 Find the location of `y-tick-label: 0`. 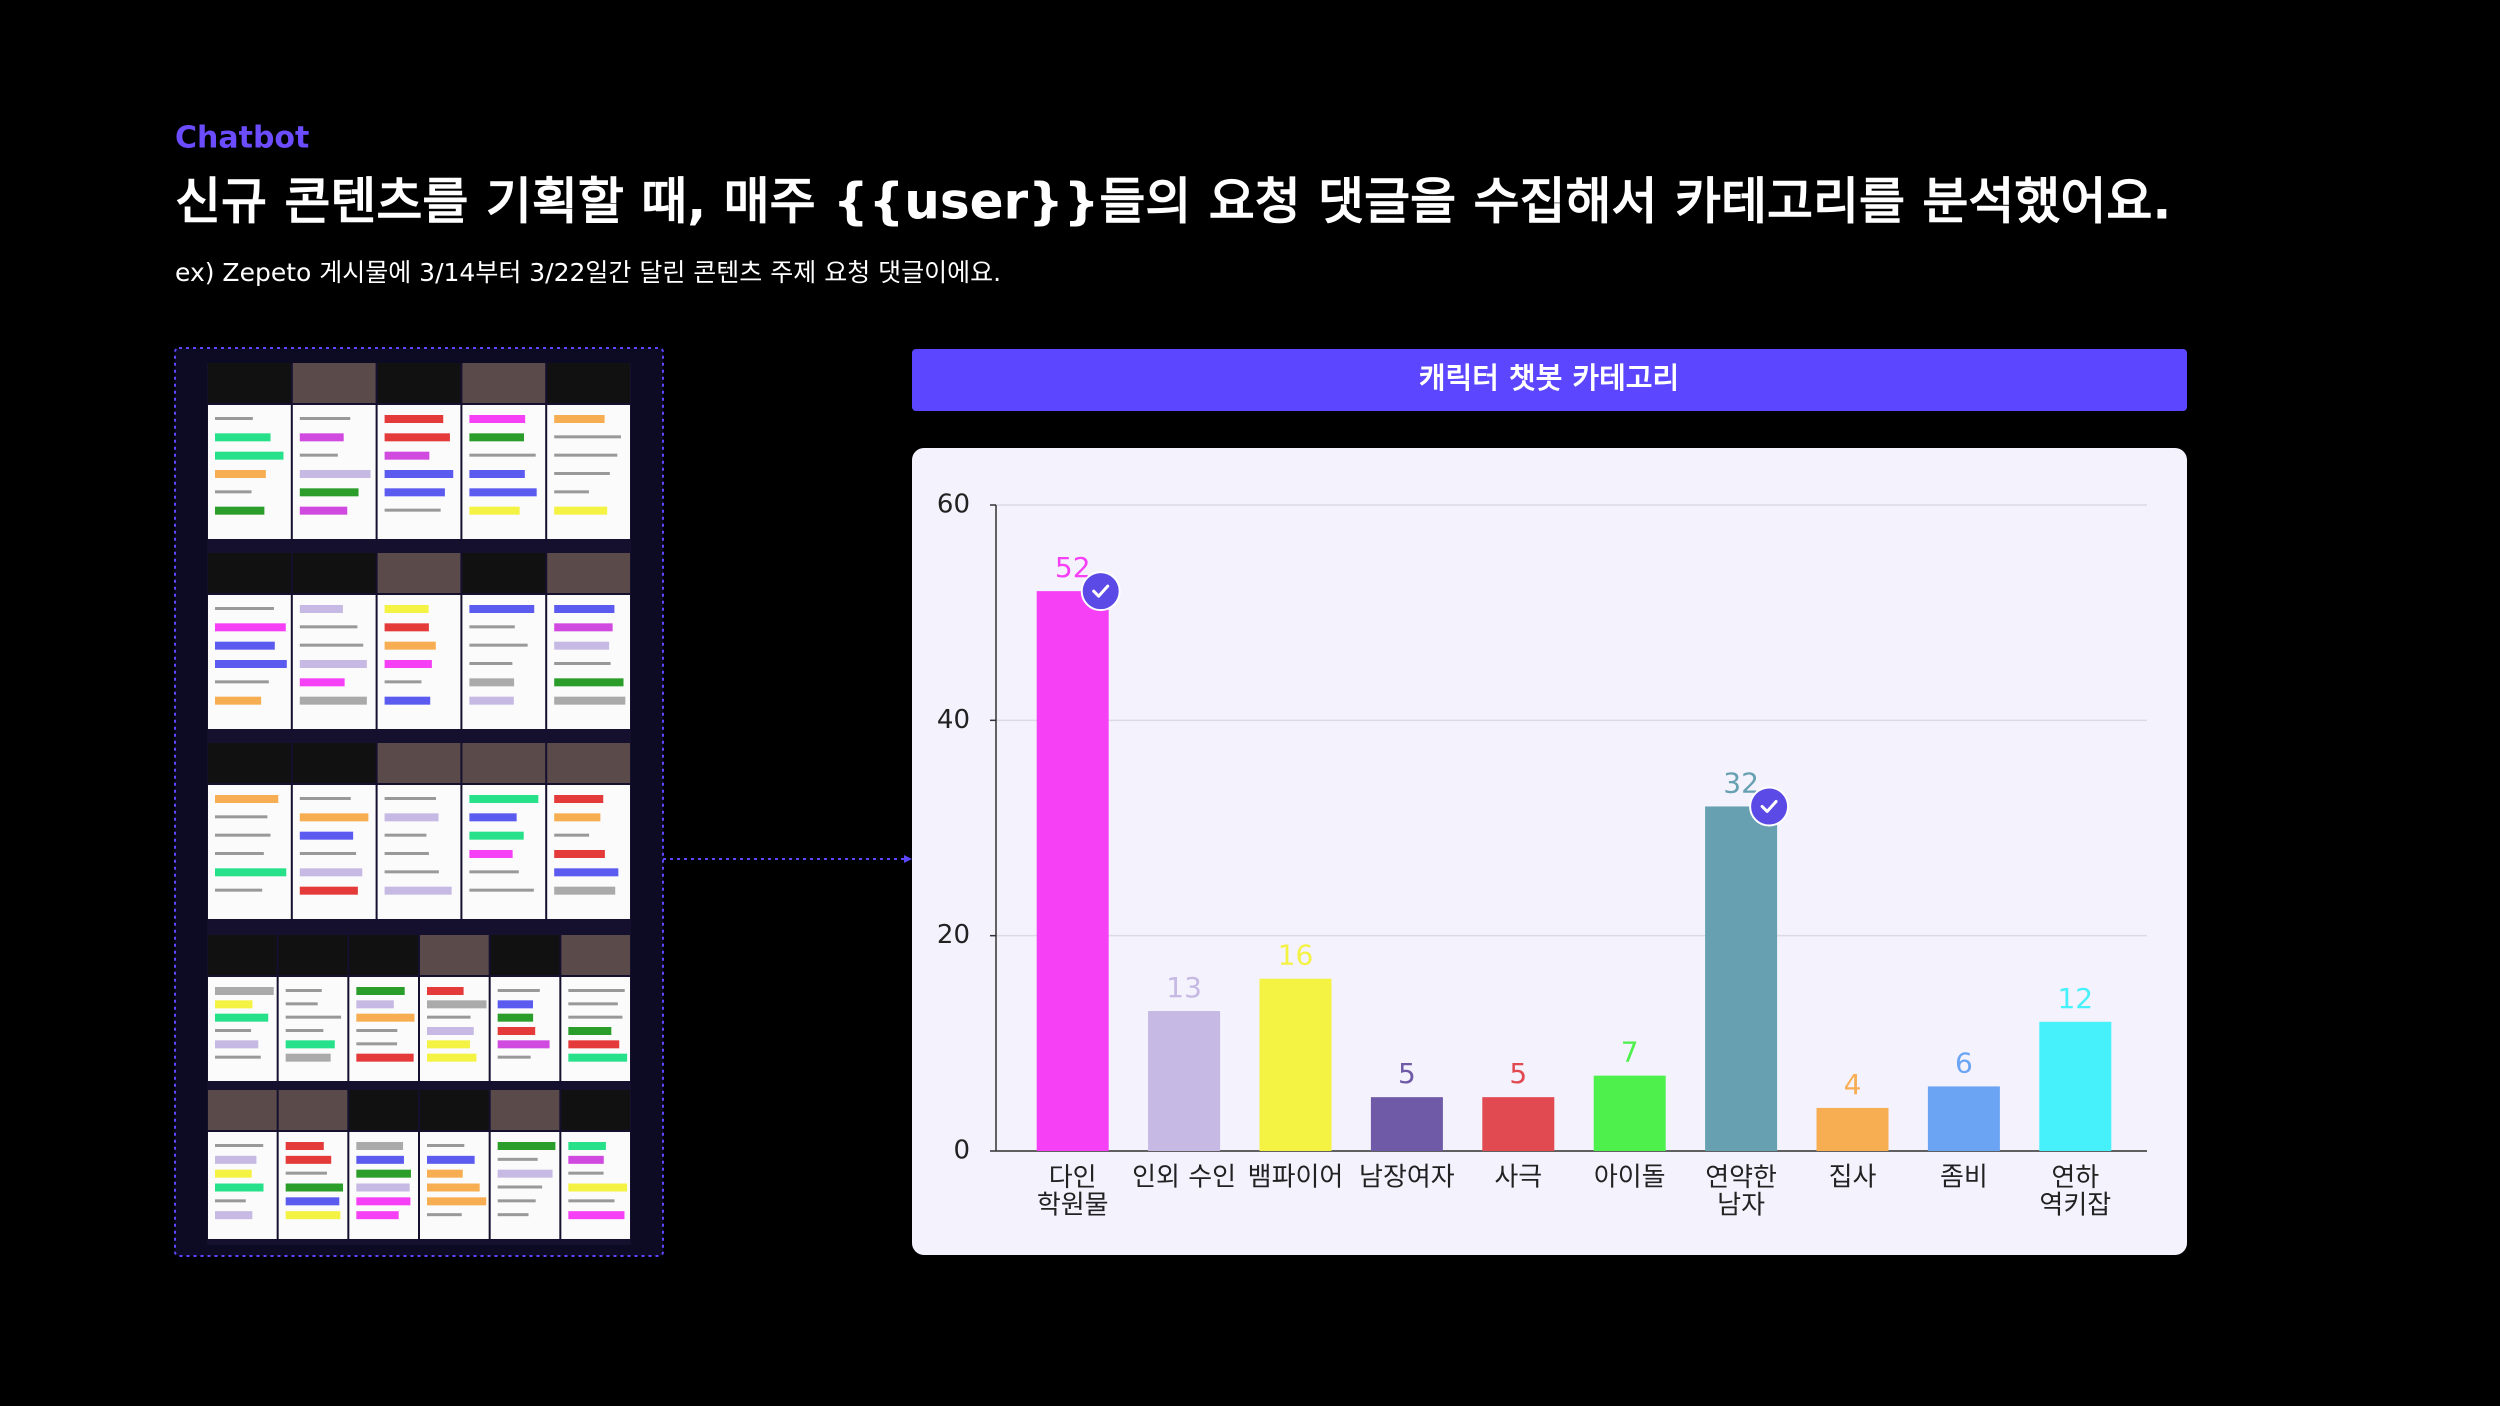

y-tick-label: 0 is located at coordinates (961, 1151).